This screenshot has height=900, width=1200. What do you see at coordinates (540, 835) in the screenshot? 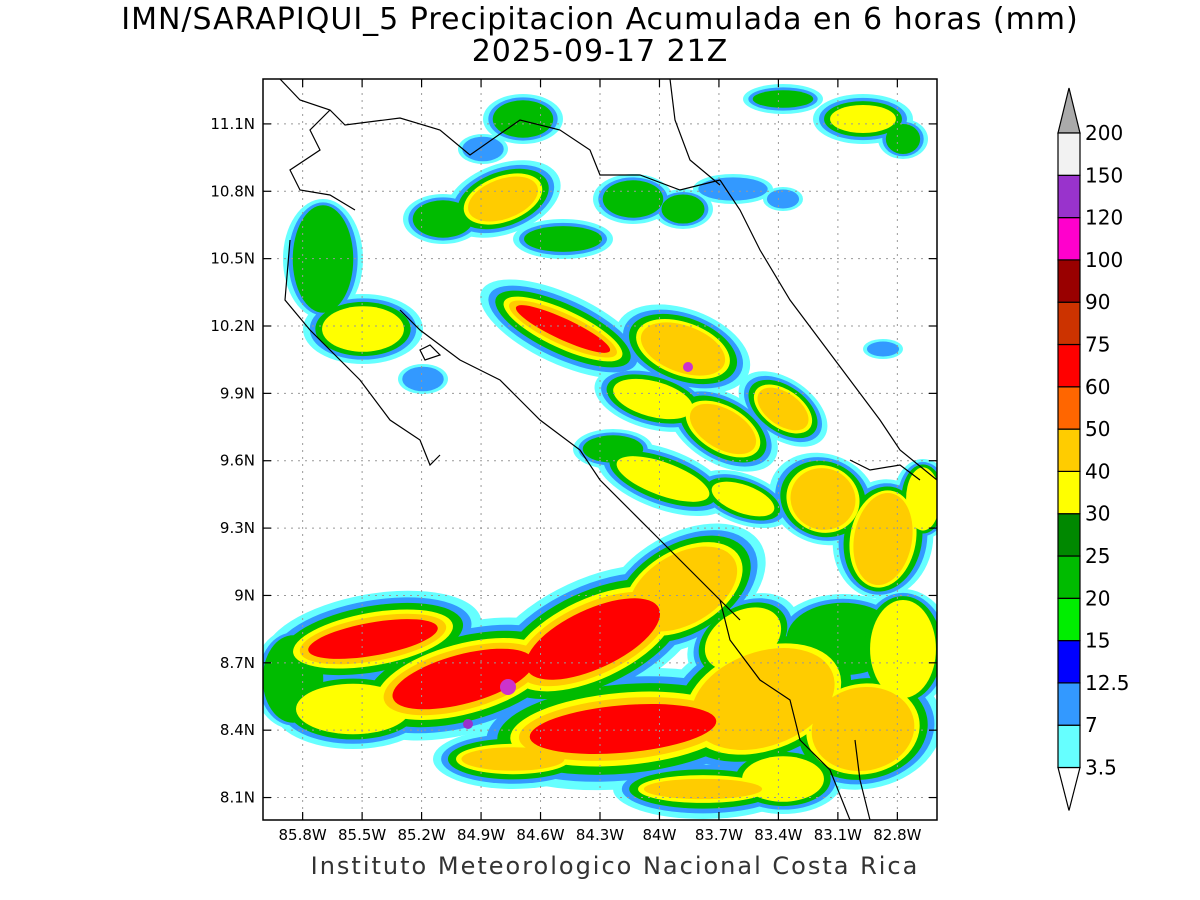
I see `lon-tick-label: 84.6W` at bounding box center [540, 835].